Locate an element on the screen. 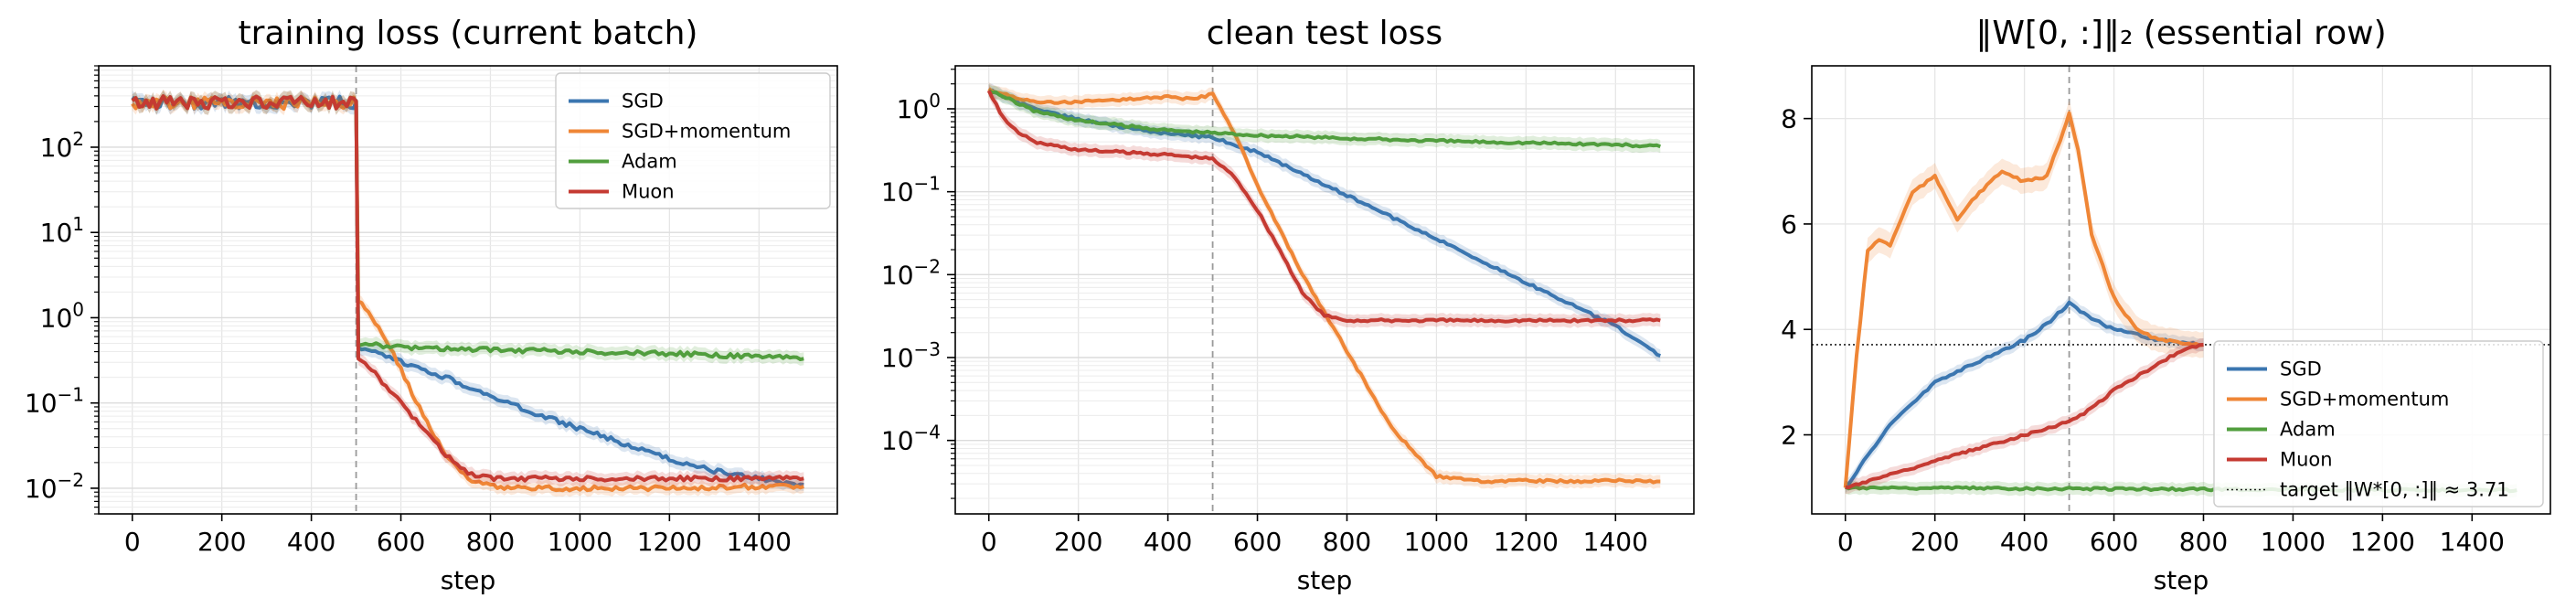 Image resolution: width=2576 pixels, height=609 pixels. y-tick-label: 2 is located at coordinates (1789, 436).